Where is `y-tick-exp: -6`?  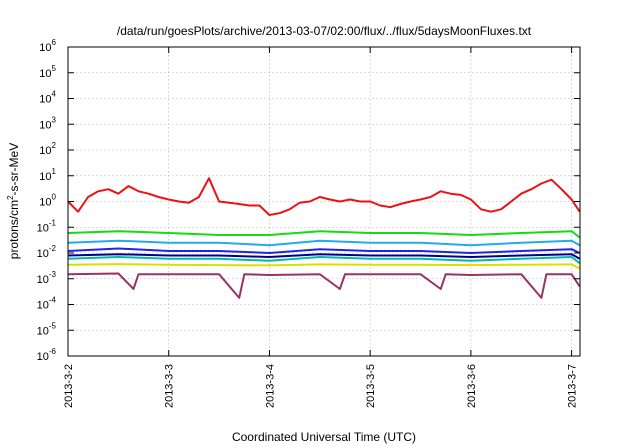 y-tick-exp: -6 is located at coordinates (53, 351).